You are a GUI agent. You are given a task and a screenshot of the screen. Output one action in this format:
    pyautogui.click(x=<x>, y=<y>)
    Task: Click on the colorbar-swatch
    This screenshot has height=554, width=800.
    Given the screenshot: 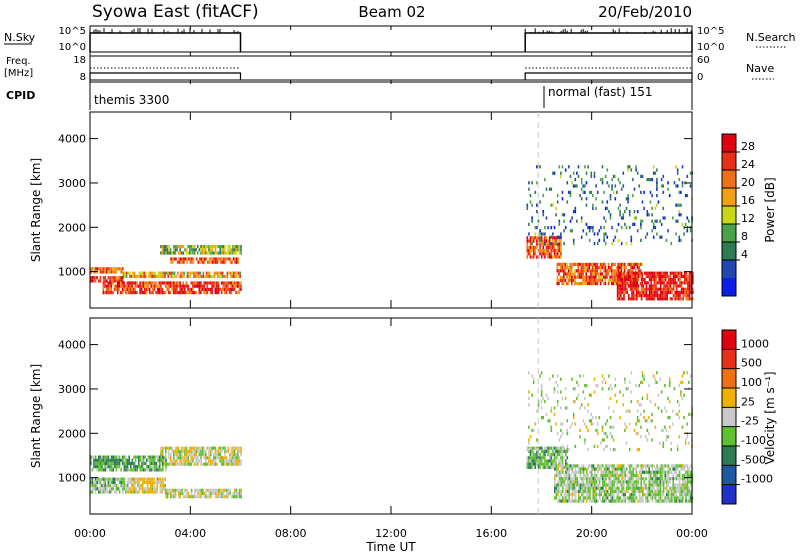 What is the action you would take?
    pyautogui.click(x=729, y=456)
    